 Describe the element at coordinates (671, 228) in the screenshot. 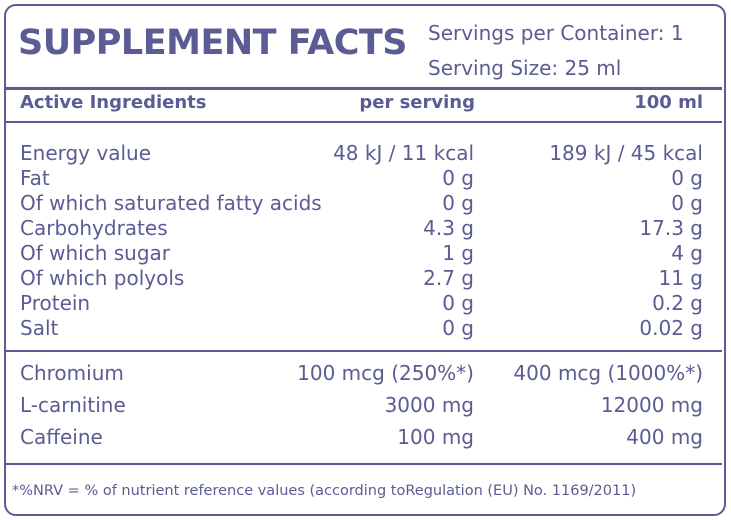

I see `per-100ml-value: 17.3 g` at that location.